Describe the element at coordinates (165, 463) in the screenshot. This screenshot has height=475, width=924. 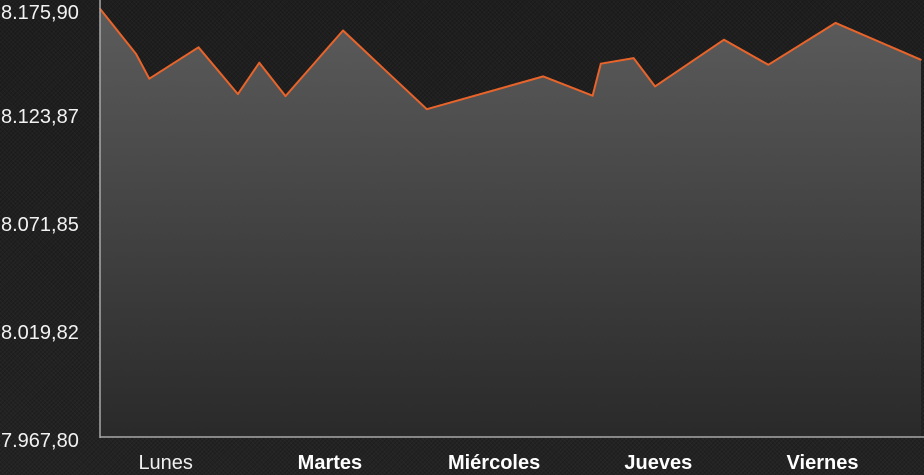
I see `x-tick-label: Lunes` at that location.